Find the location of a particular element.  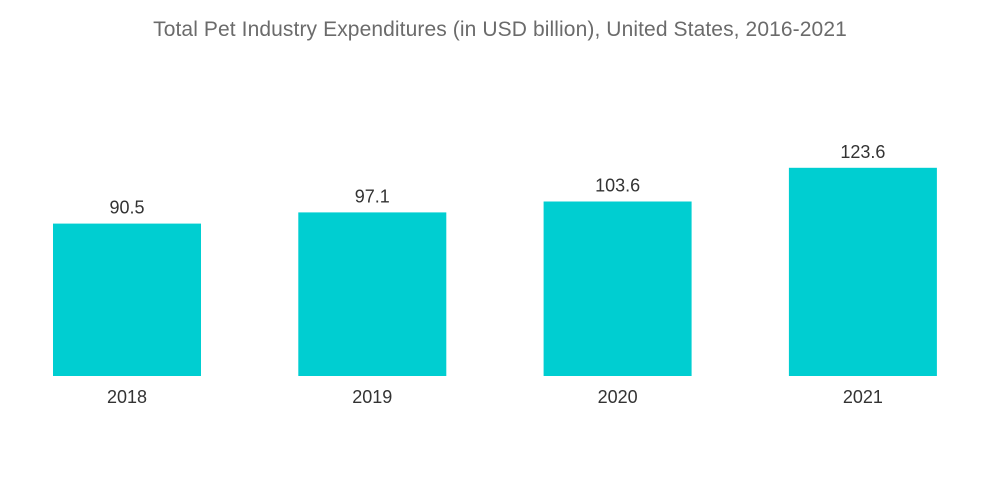

x-tick-label-2020: 2020 is located at coordinates (618, 397).